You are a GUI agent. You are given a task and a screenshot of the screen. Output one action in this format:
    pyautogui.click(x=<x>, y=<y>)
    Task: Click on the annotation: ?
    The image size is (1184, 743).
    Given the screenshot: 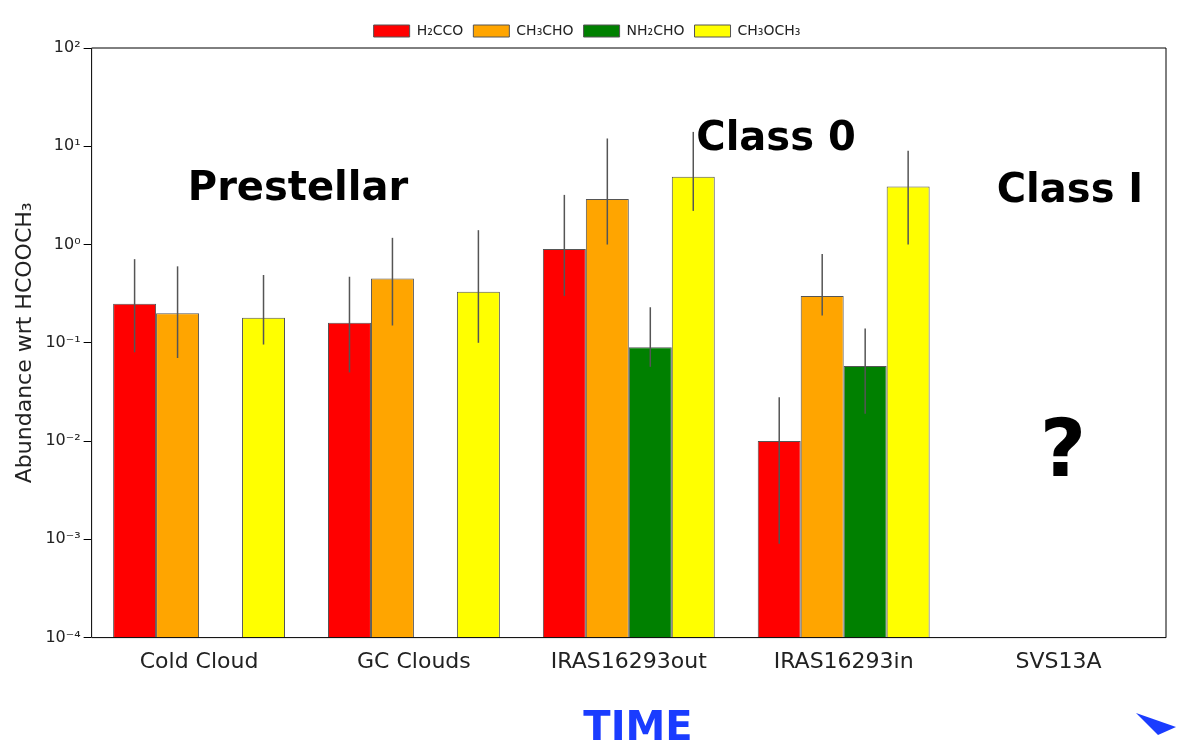 What is the action you would take?
    pyautogui.click(x=1063, y=448)
    